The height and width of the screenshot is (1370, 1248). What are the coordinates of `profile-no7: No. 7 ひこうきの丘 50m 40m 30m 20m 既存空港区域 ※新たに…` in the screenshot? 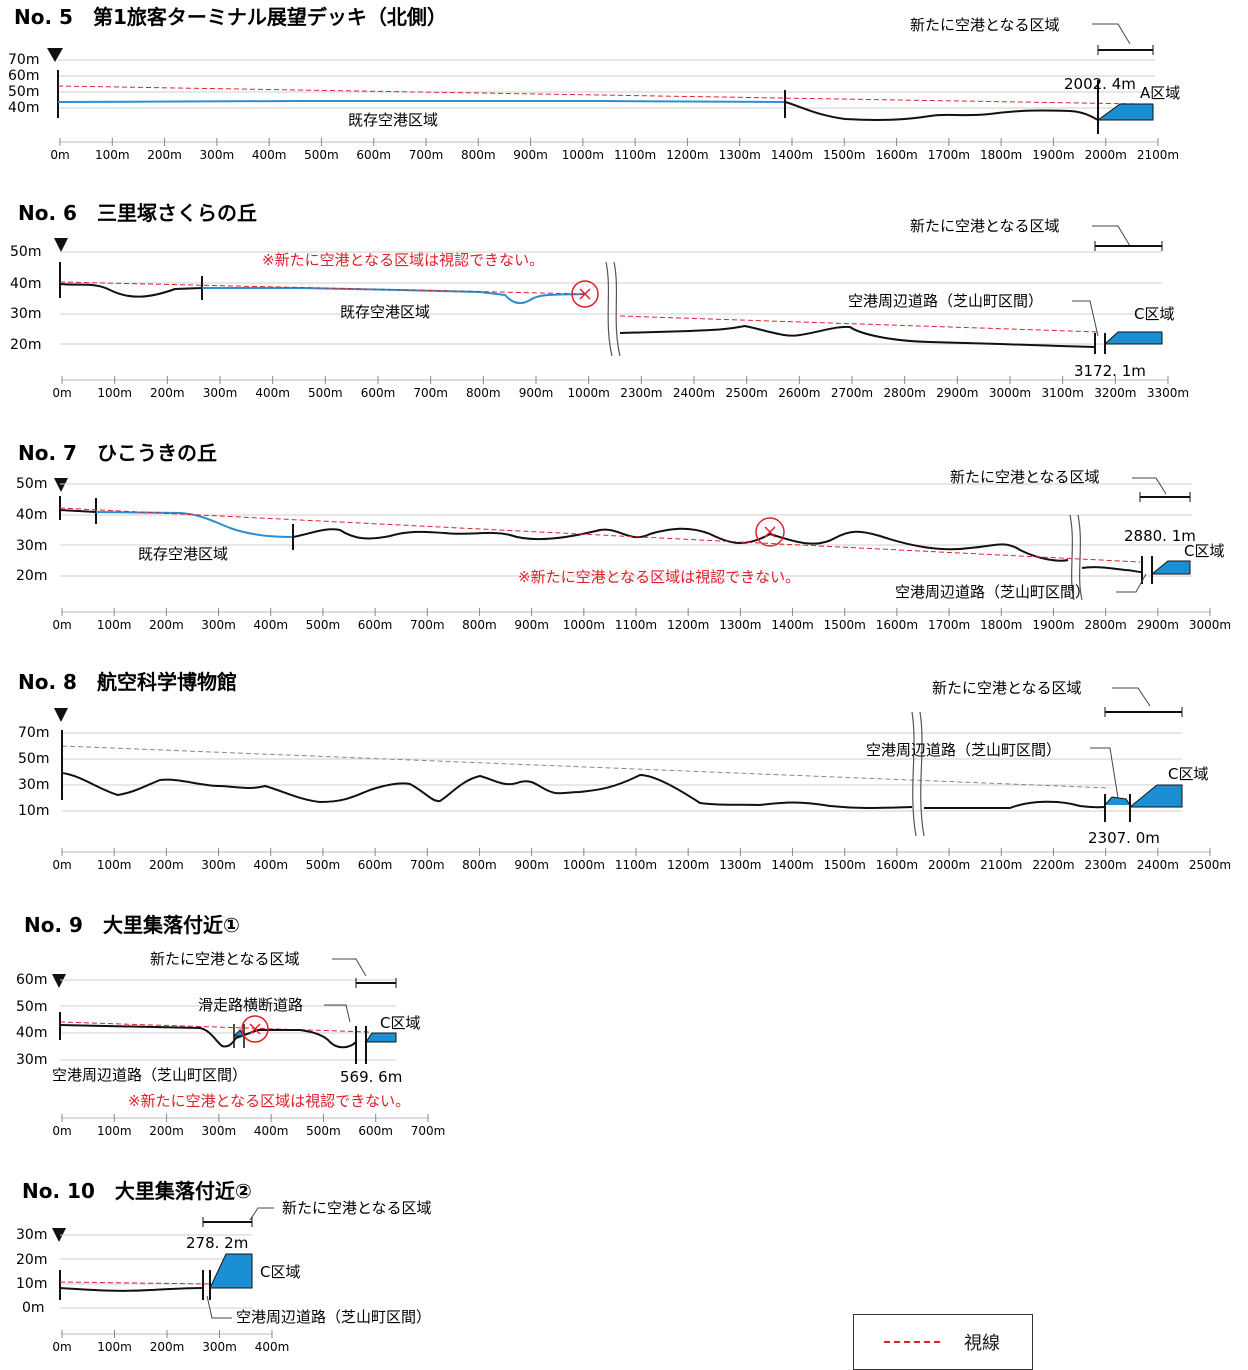 It's located at (623, 536).